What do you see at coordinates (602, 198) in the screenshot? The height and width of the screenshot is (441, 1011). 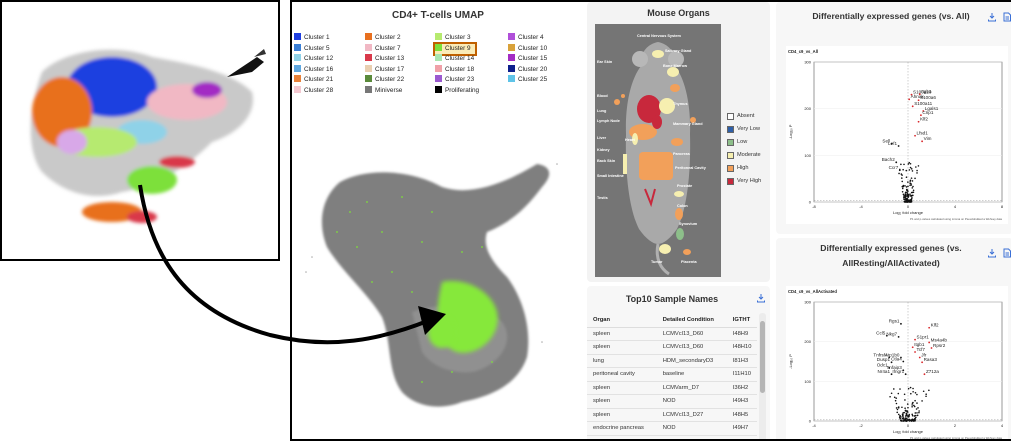 I see `organ-label: Testis` at bounding box center [602, 198].